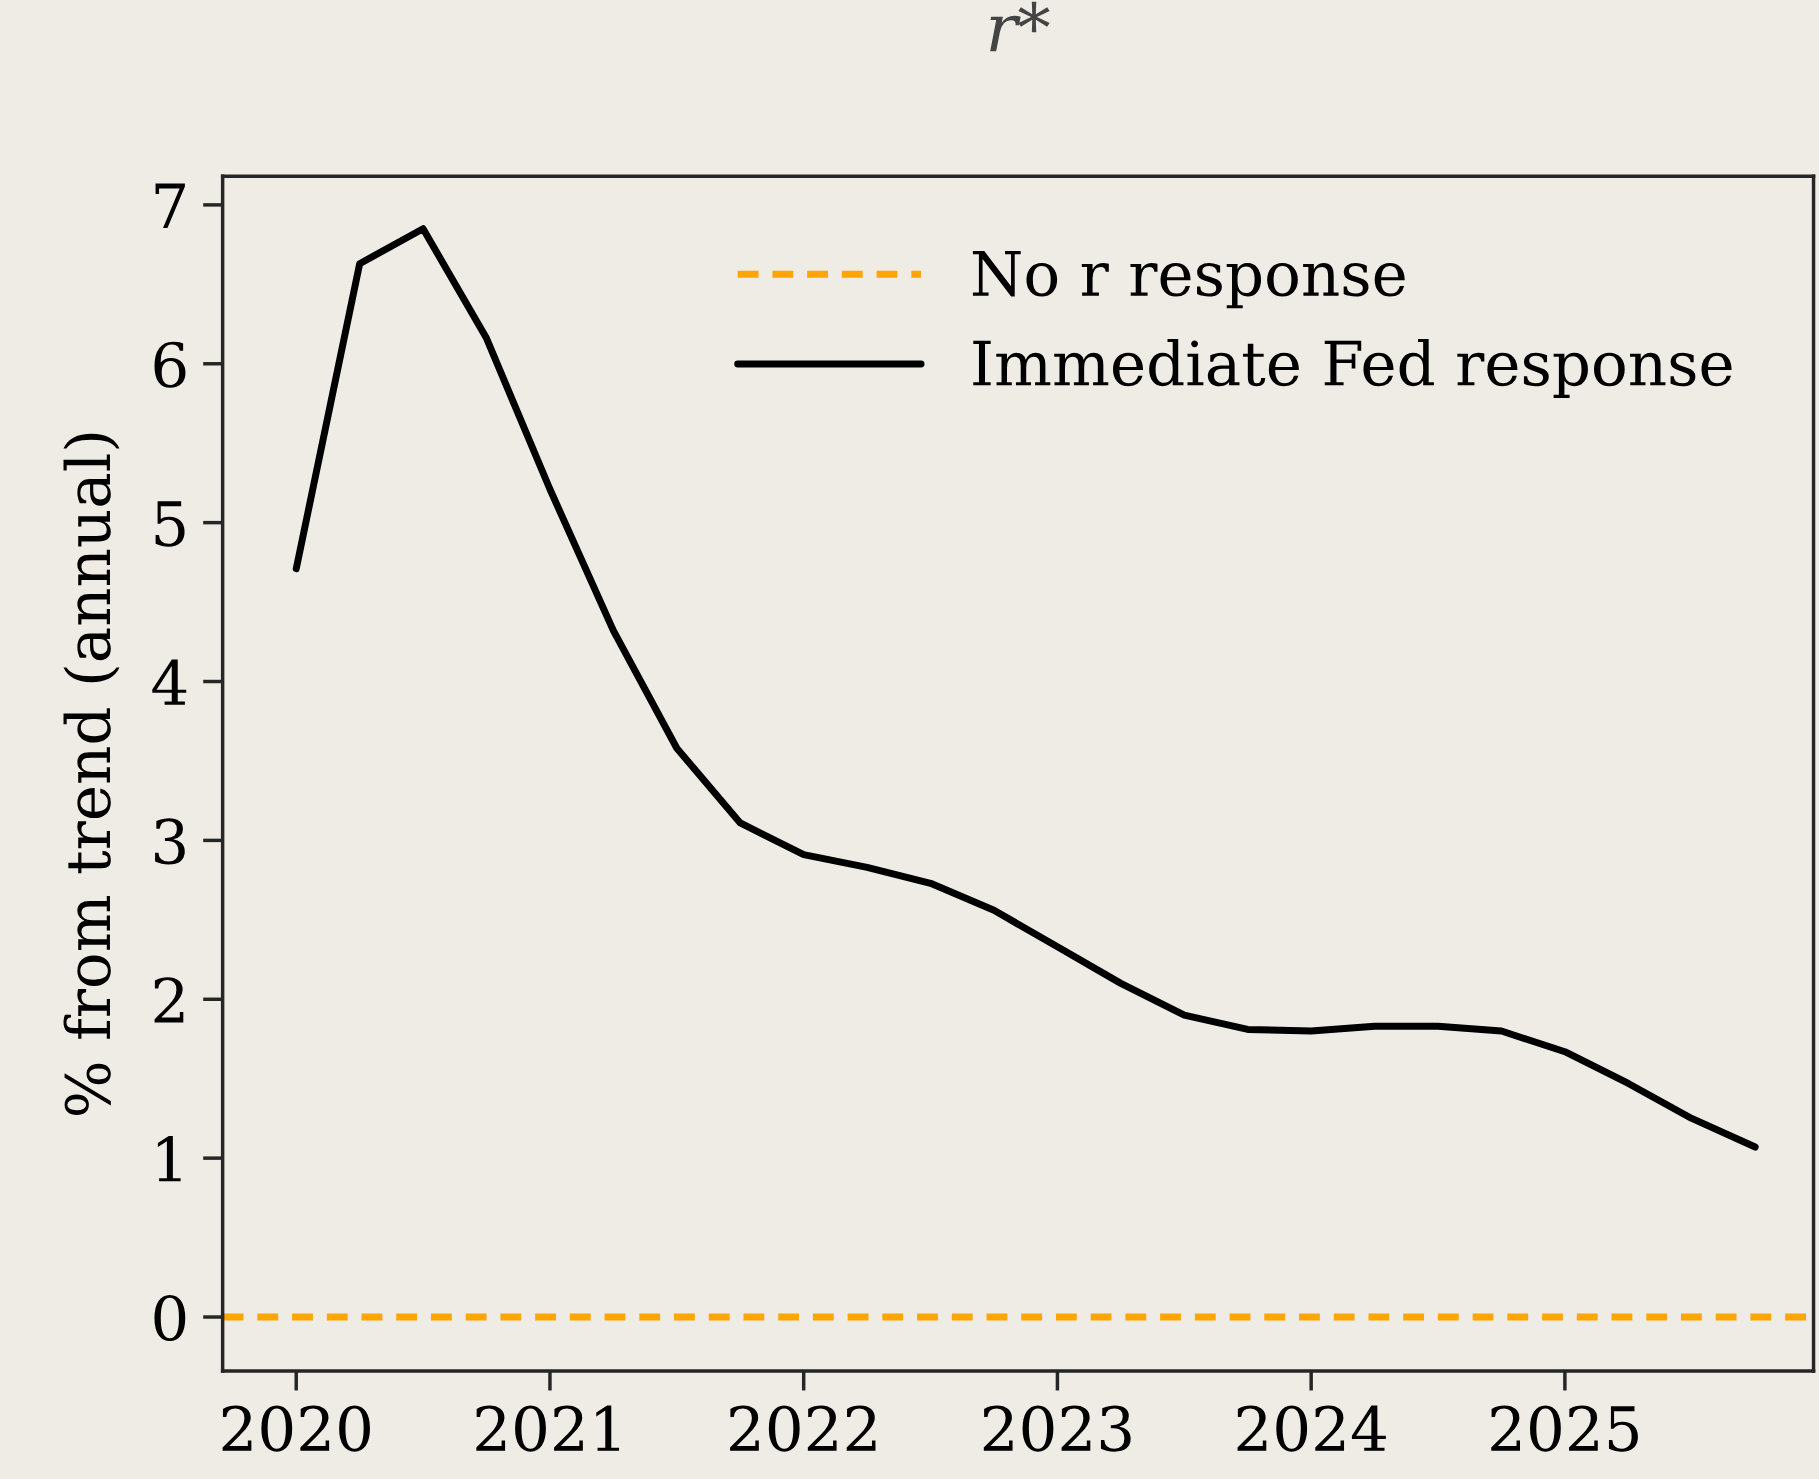 The width and height of the screenshot is (1819, 1479). Describe the element at coordinates (1020, 26) in the screenshot. I see `chart-title: r*` at that location.